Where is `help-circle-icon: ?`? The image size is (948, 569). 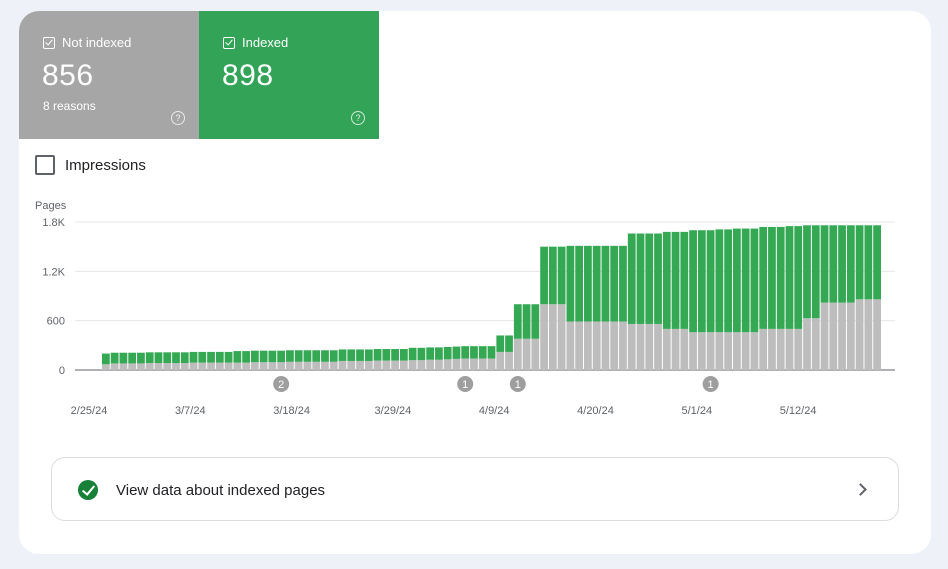
help-circle-icon: ? is located at coordinates (358, 118).